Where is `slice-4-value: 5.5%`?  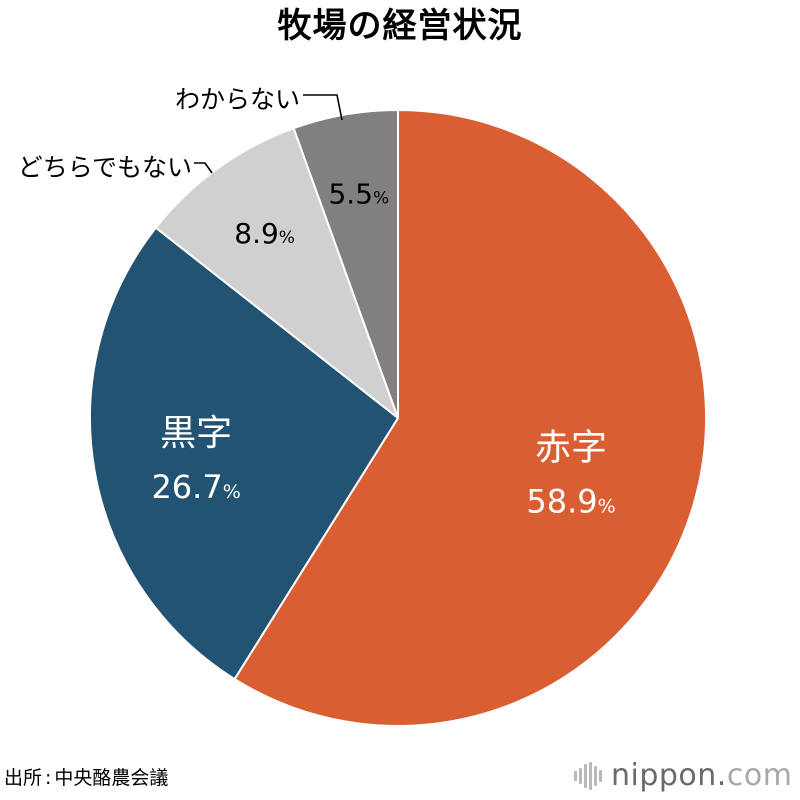
slice-4-value: 5.5% is located at coordinates (358, 194).